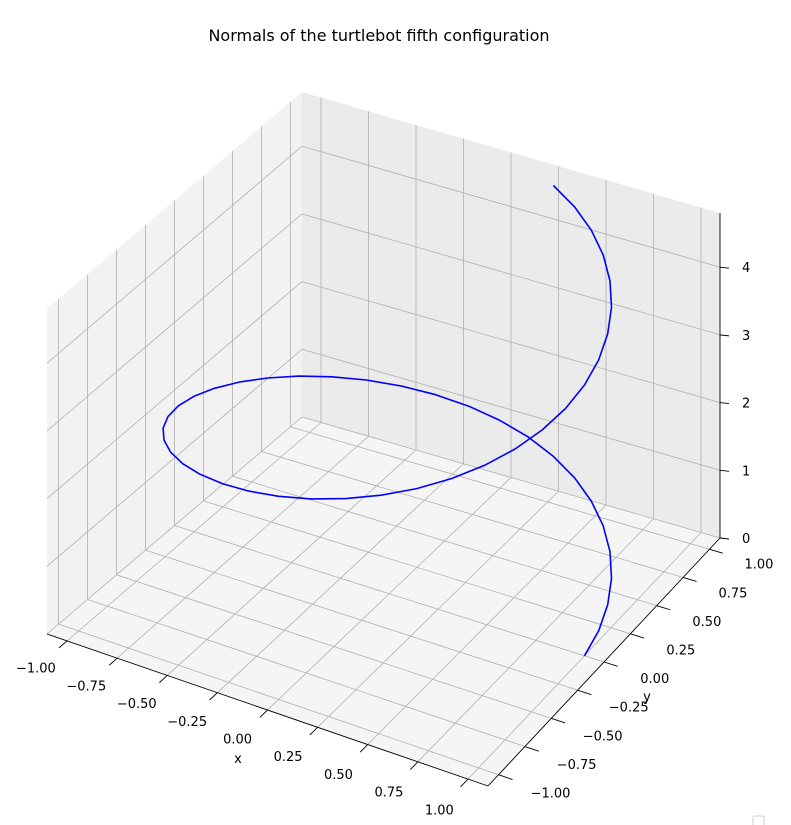 The image size is (791, 825). I want to click on y-tick-label: −1.00, so click(551, 794).